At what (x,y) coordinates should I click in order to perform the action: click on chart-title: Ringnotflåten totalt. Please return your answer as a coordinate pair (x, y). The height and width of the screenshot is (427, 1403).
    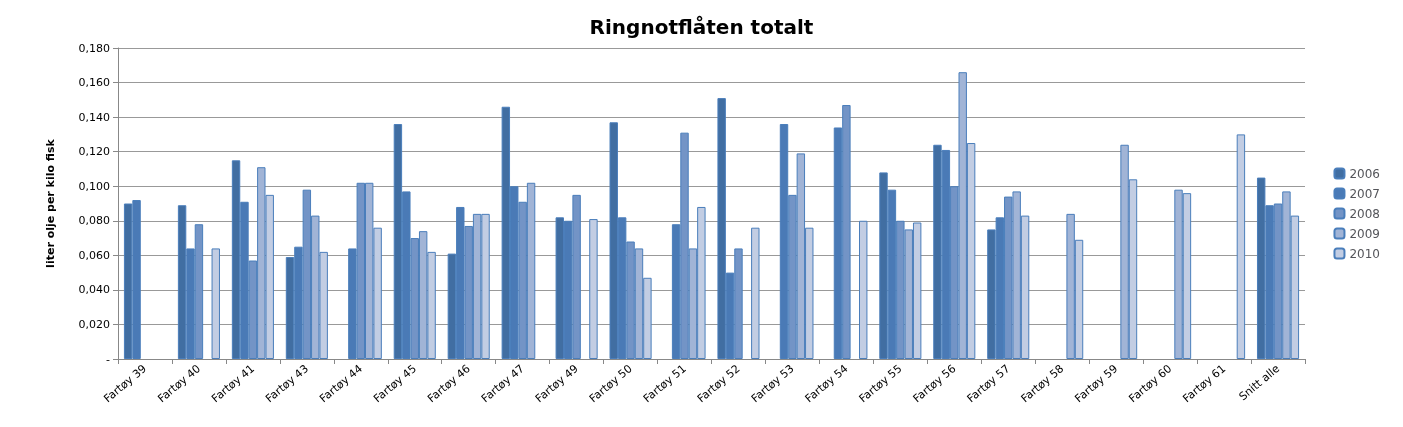
    Looking at the image, I should click on (701, 27).